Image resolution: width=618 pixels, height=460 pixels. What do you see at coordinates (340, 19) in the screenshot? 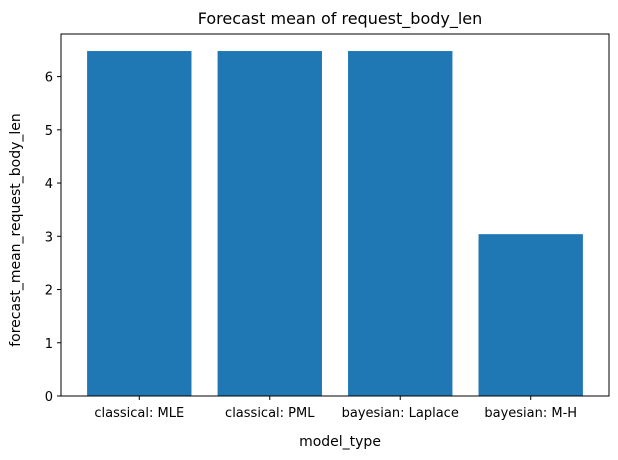
I see `chart-title: Forecast mean of request_body_len` at bounding box center [340, 19].